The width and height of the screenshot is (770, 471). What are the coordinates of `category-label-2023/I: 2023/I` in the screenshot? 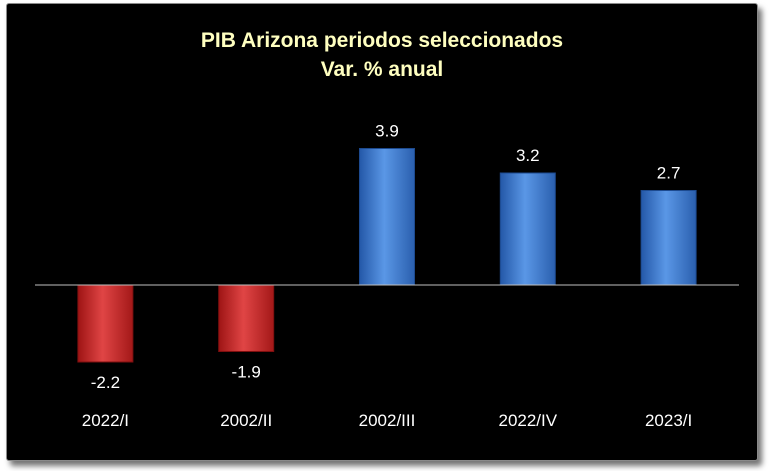 It's located at (668, 420).